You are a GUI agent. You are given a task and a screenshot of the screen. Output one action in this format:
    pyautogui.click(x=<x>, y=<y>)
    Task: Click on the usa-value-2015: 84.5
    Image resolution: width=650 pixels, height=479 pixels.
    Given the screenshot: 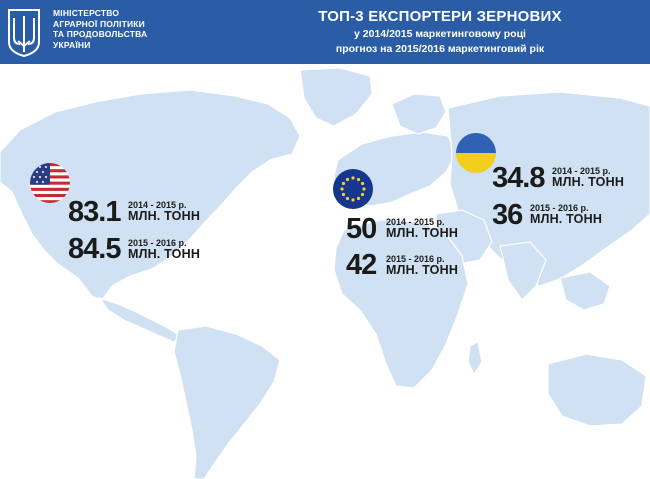 What is the action you would take?
    pyautogui.click(x=94, y=249)
    